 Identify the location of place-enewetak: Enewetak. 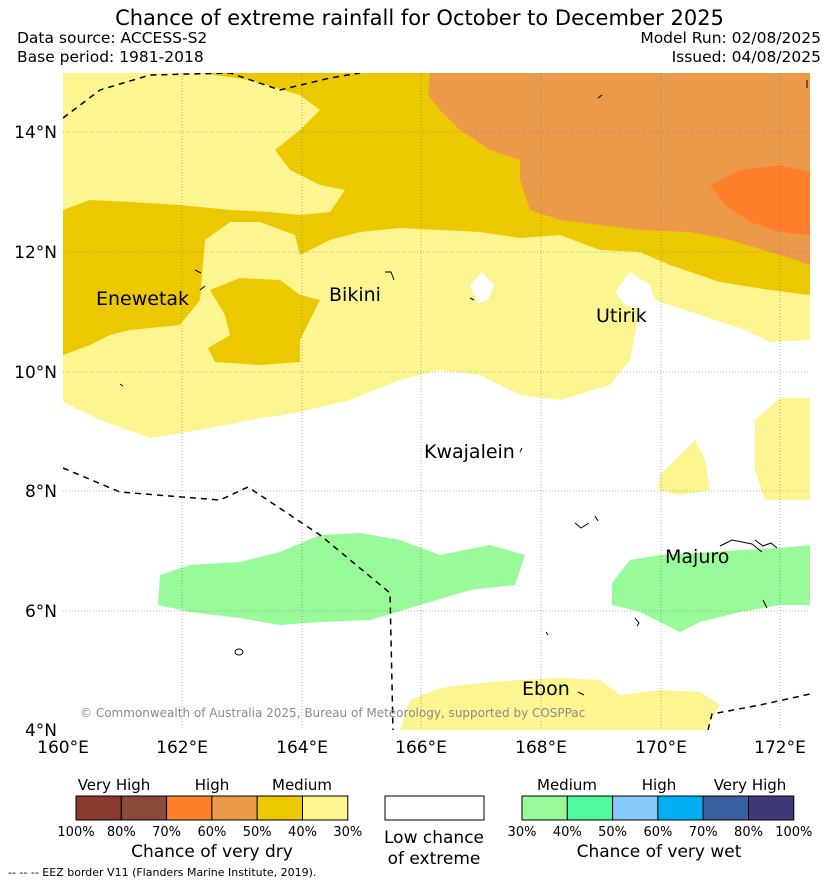
(142, 299).